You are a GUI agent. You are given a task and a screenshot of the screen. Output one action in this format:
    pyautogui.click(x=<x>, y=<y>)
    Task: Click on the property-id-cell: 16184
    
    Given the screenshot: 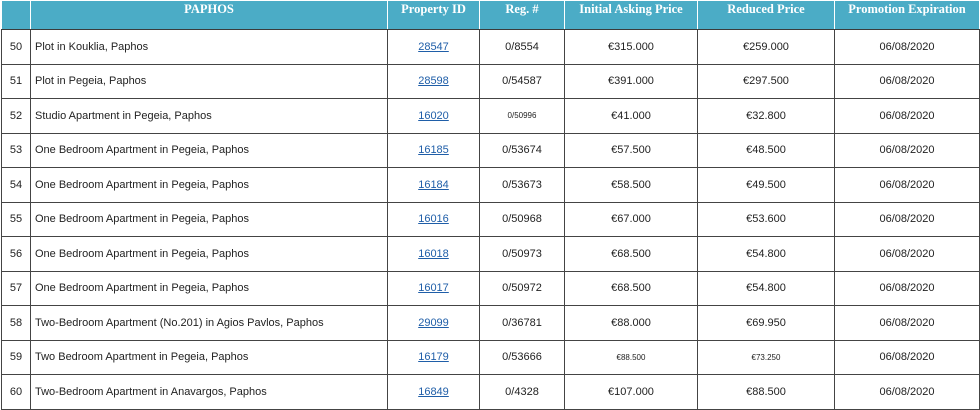 What is the action you would take?
    pyautogui.click(x=433, y=185)
    